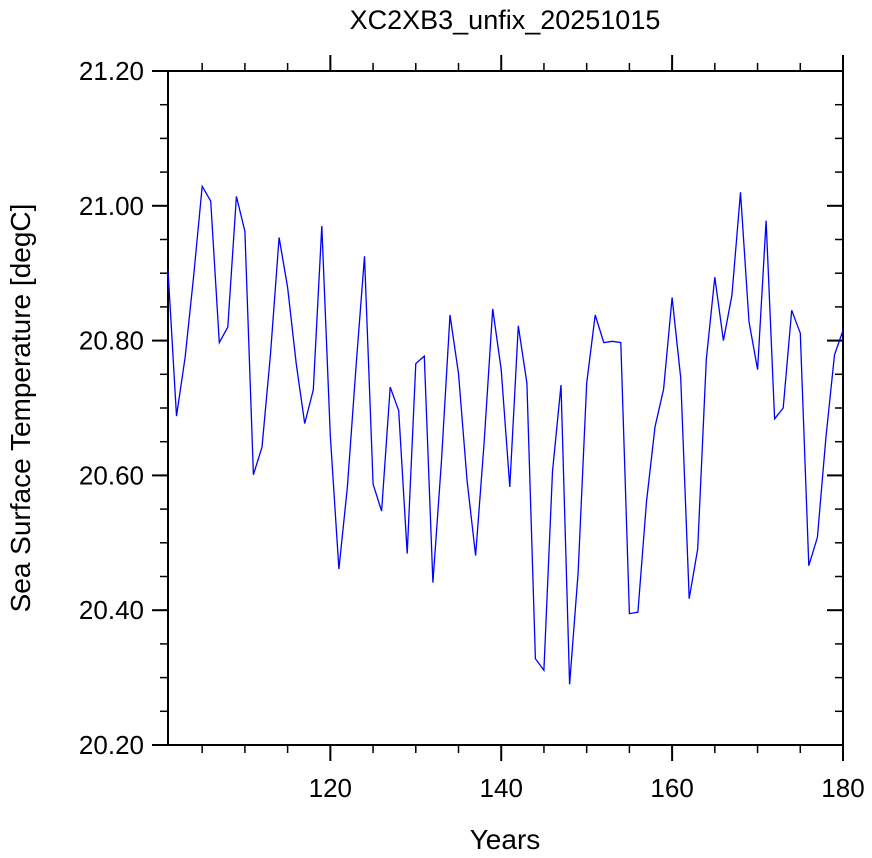 This screenshot has height=858, width=872. I want to click on y-tick-label: 21.20, so click(111, 71).